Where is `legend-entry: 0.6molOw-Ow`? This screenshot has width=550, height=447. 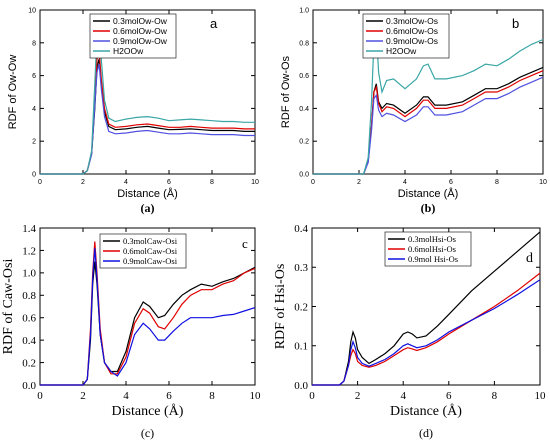 legend-entry: 0.6molOw-Ow is located at coordinates (140, 31).